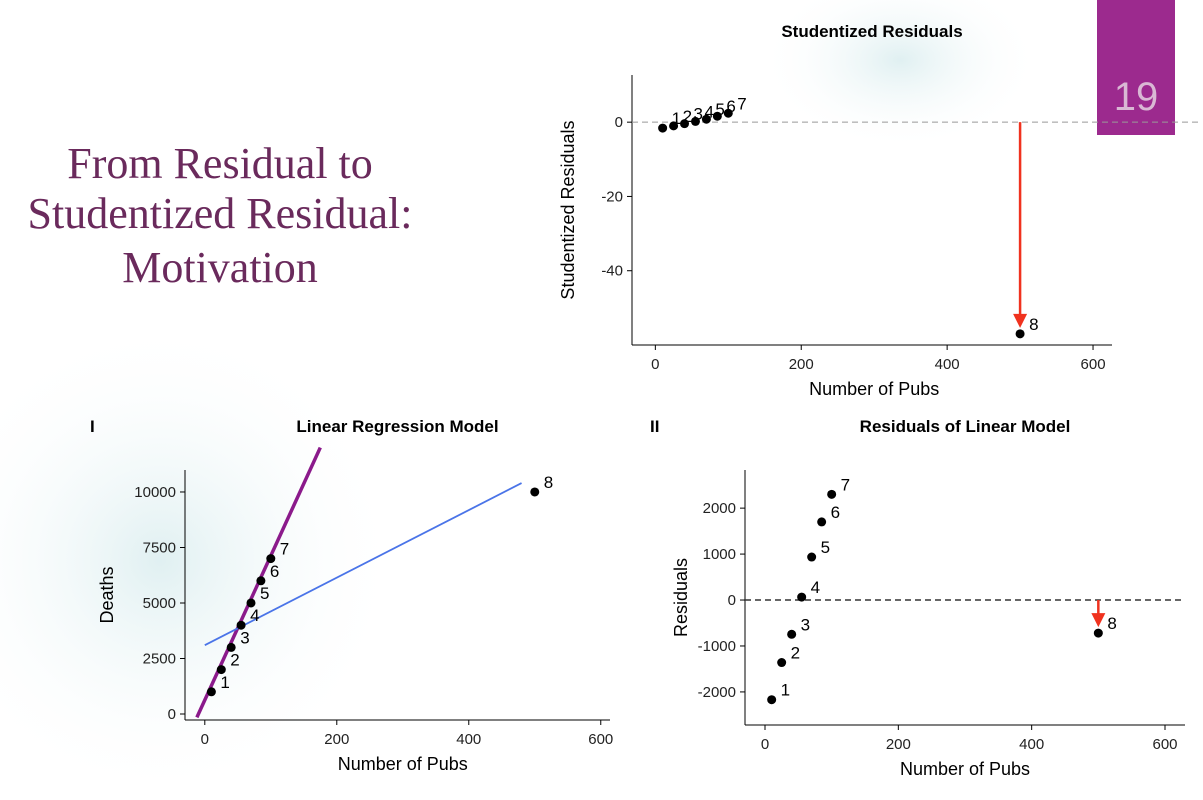  Describe the element at coordinates (92, 426) in the screenshot. I see `panel-label: I` at that location.